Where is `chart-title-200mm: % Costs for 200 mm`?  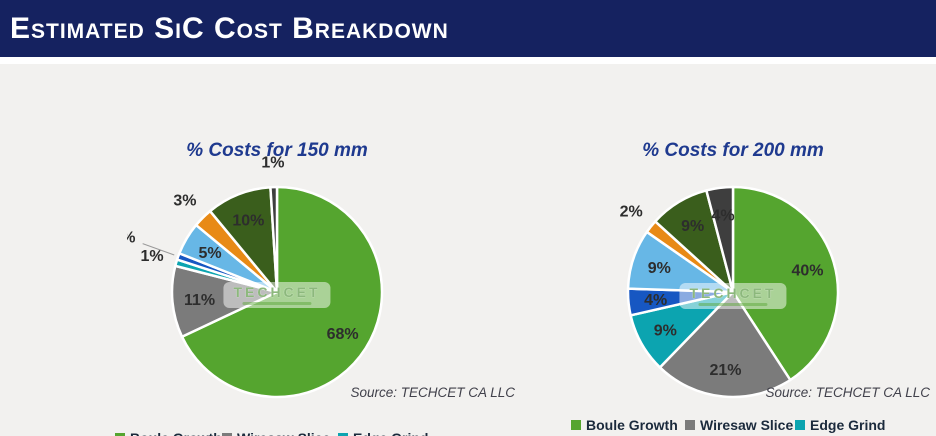
chart-title-200mm: % Costs for 200 mm is located at coordinates (733, 150).